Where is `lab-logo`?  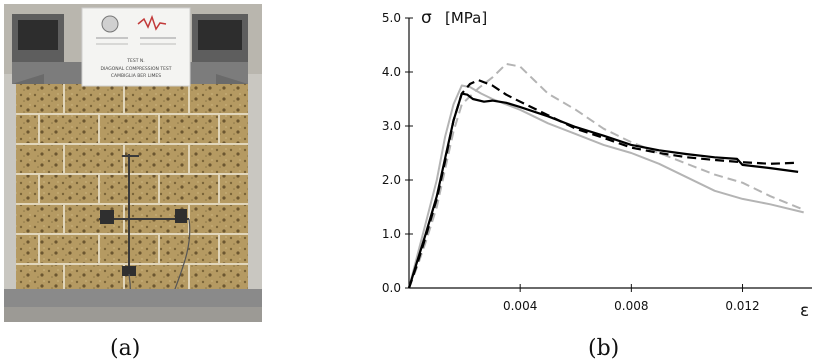
lab-logo is located at coordinates (152, 22).